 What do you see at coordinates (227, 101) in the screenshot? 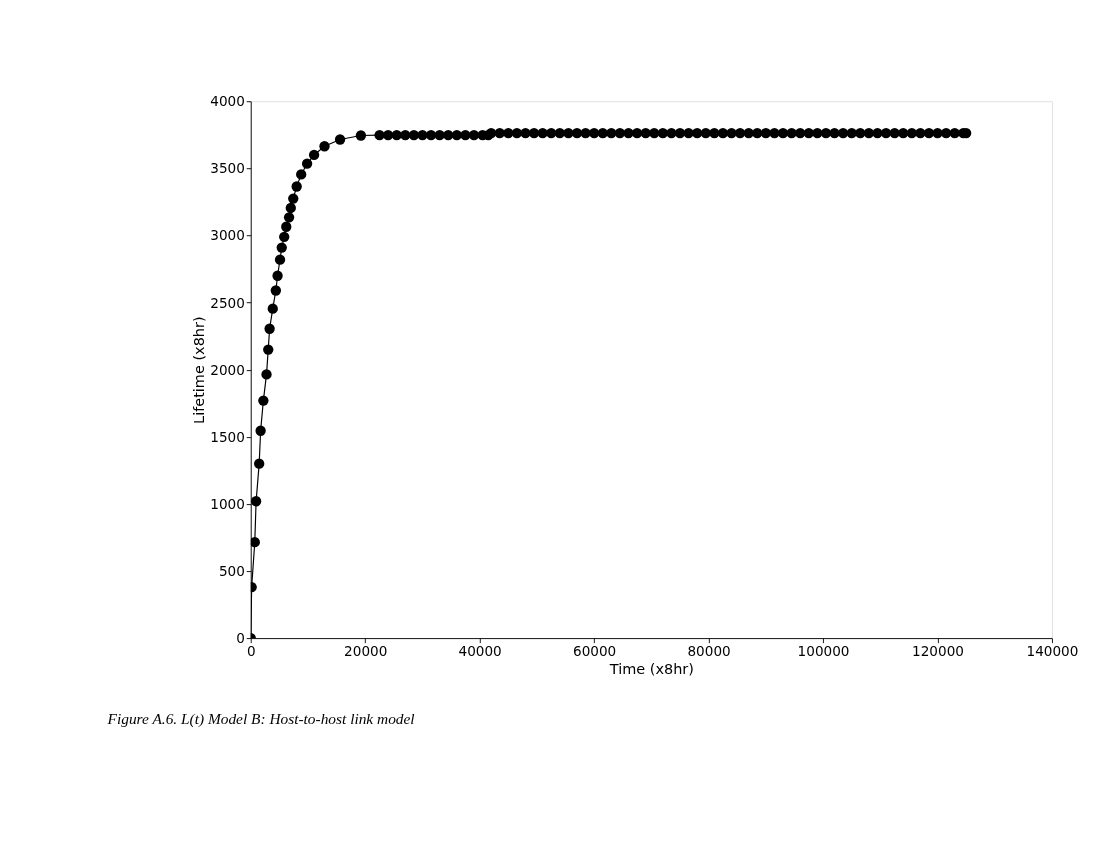
I see `y-tick-label: 4000` at bounding box center [227, 101].